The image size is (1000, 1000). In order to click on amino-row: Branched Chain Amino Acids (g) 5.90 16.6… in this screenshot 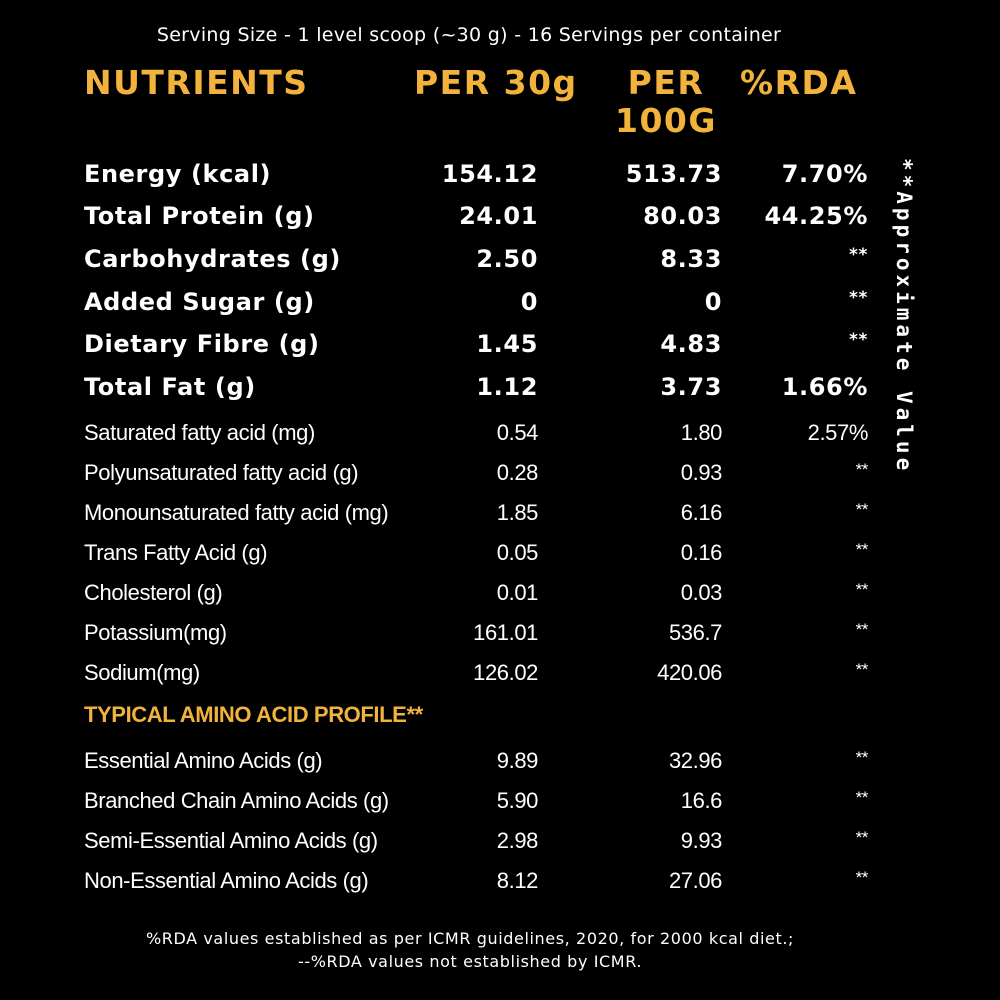, I will do `click(500, 808)`.